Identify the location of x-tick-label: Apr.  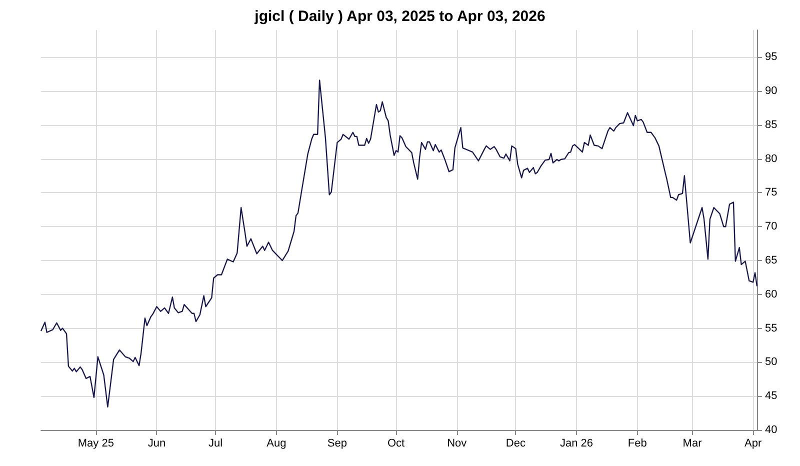
(753, 444).